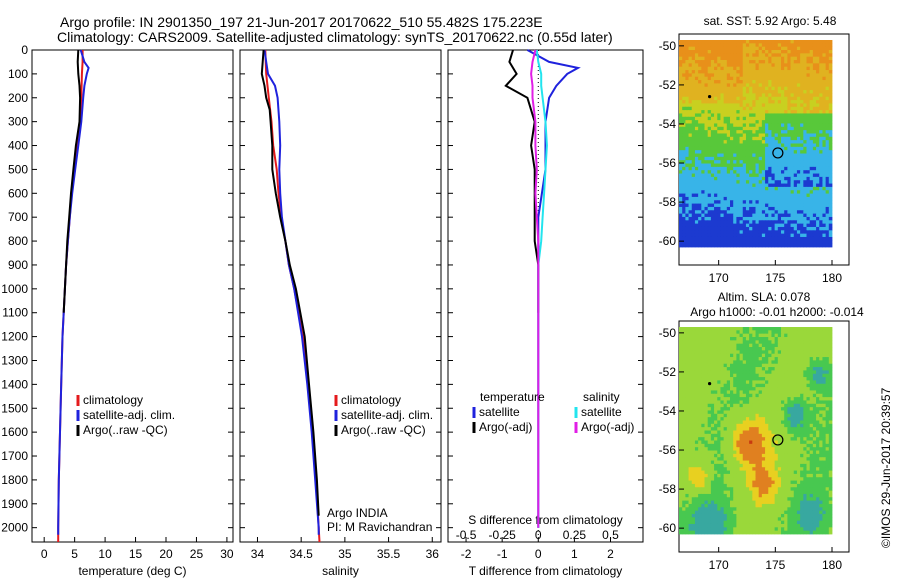 The width and height of the screenshot is (900, 585). I want to click on sst-map-xtick-label: 175, so click(775, 278).